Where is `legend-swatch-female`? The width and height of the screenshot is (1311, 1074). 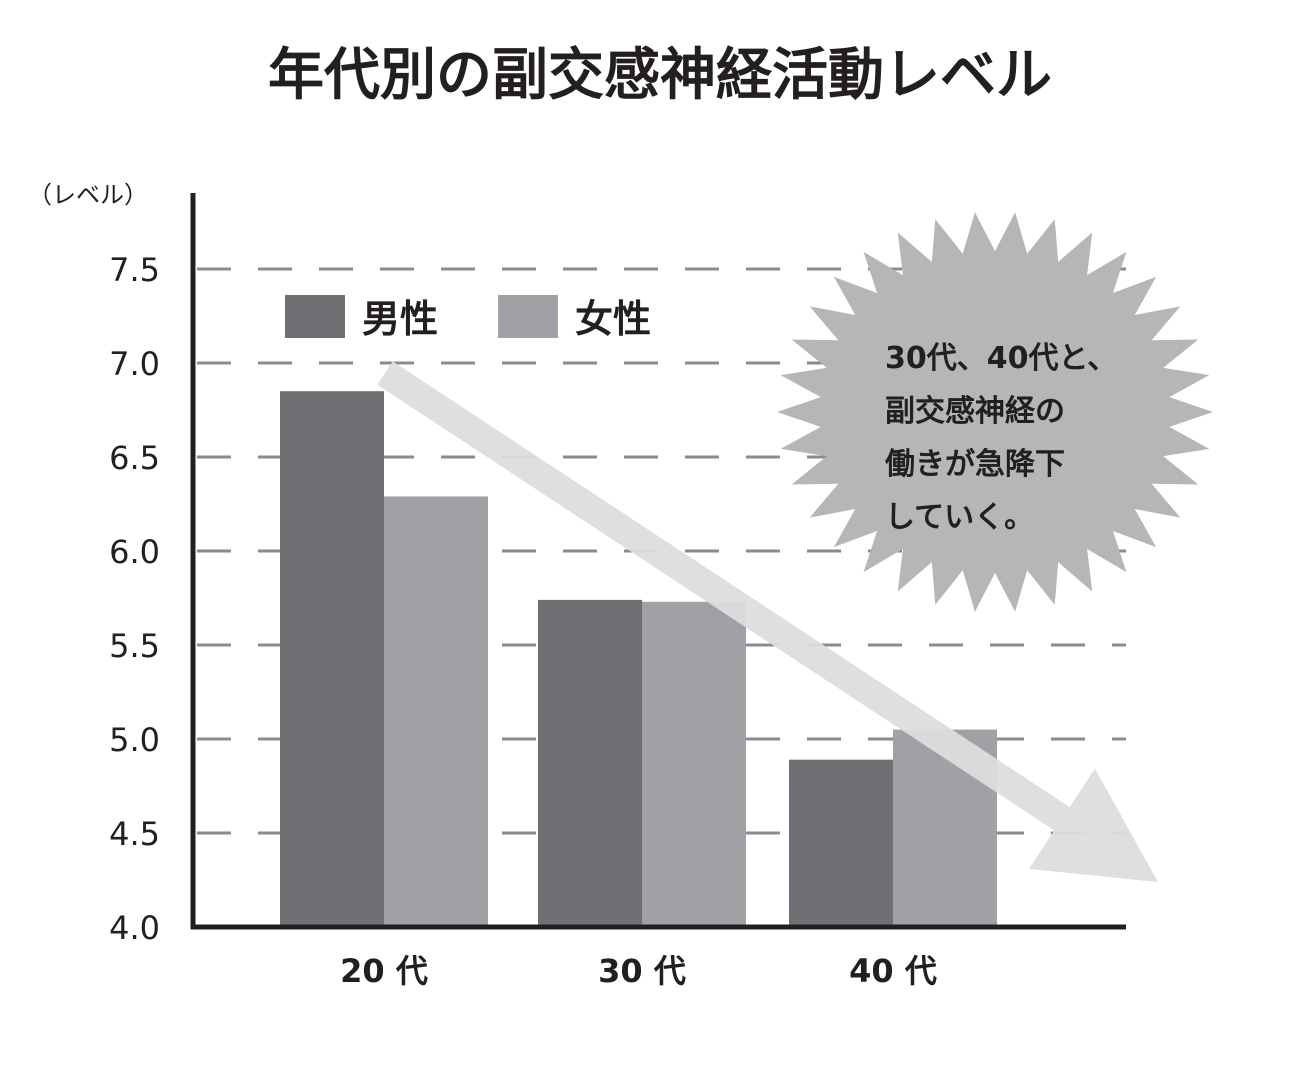 legend-swatch-female is located at coordinates (528, 316).